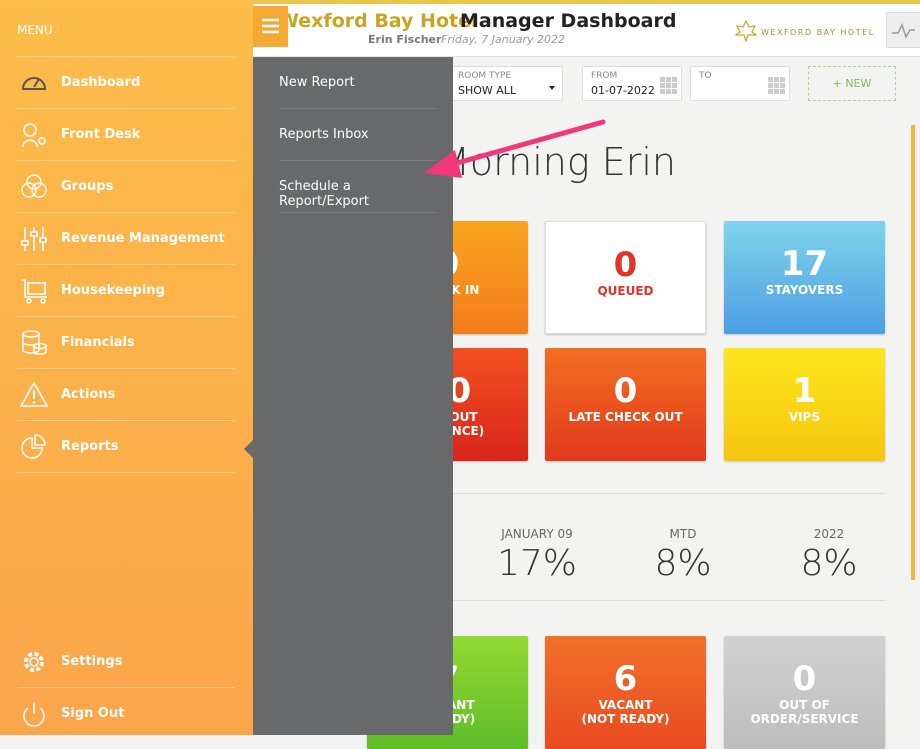  What do you see at coordinates (405, 39) in the screenshot?
I see `user-name: Erin Fischer` at bounding box center [405, 39].